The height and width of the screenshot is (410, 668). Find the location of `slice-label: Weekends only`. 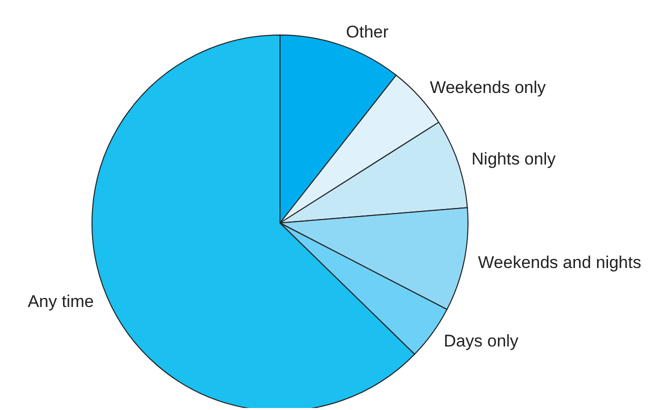

slice-label: Weekends only is located at coordinates (488, 88).